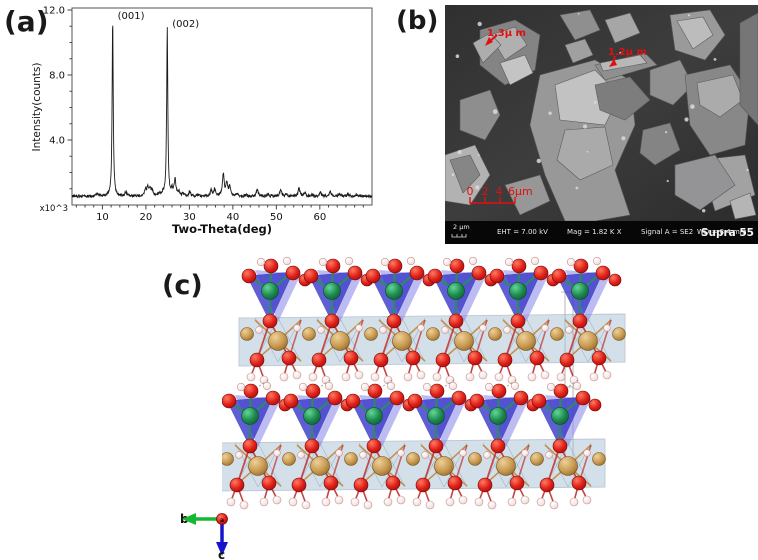 The image size is (758, 560). Describe the element at coordinates (276, 217) in the screenshot. I see `x-tick-label: 50` at that location.